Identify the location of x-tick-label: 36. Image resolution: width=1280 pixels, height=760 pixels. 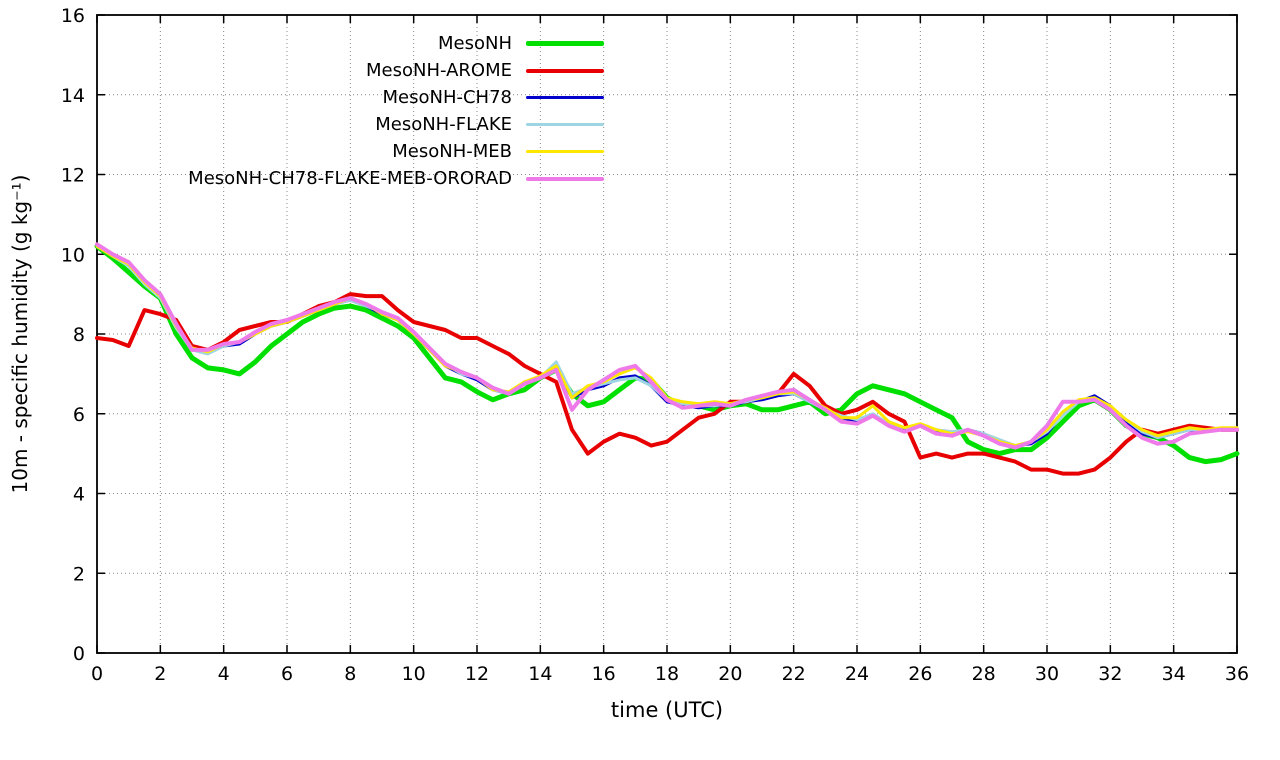
(1237, 674).